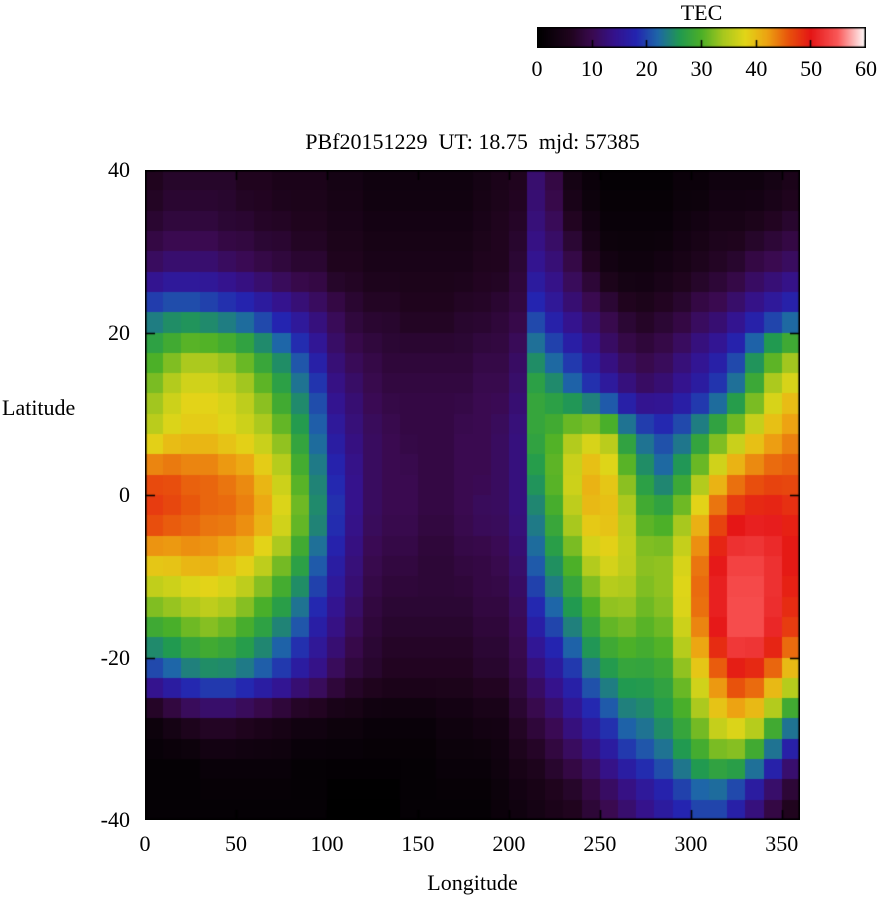 Image resolution: width=878 pixels, height=900 pixels. What do you see at coordinates (39, 407) in the screenshot?
I see `y-axis-label: Latitude` at bounding box center [39, 407].